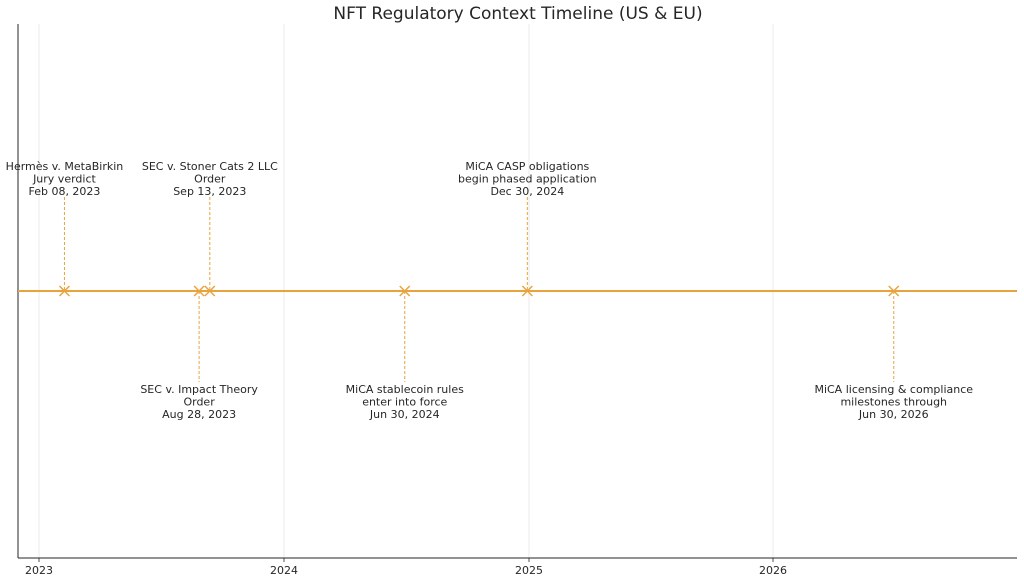  I want to click on timeline-event: SEC v. Impact Theory Order Aug 28, 2023, so click(199, 353).